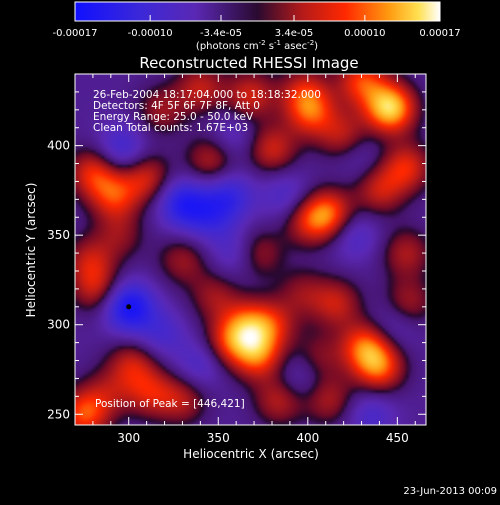 This screenshot has height=505, width=500. What do you see at coordinates (248, 63) in the screenshot?
I see `chart-title: Reconstructed RHESSI Image` at bounding box center [248, 63].